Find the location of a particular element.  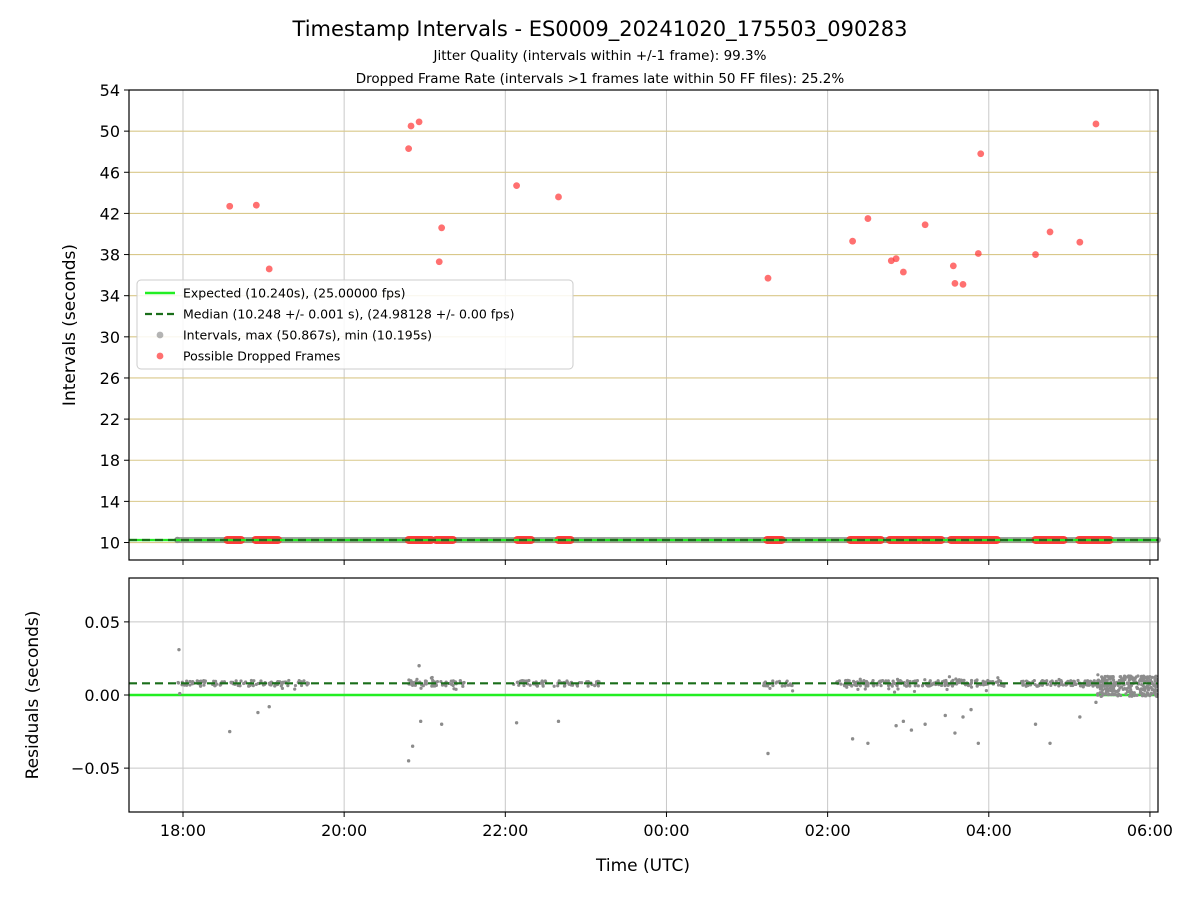

intervals-y-ticks: 10 14 18 22 26 30 34 38 42 46 50 54 is located at coordinates (114, 317).